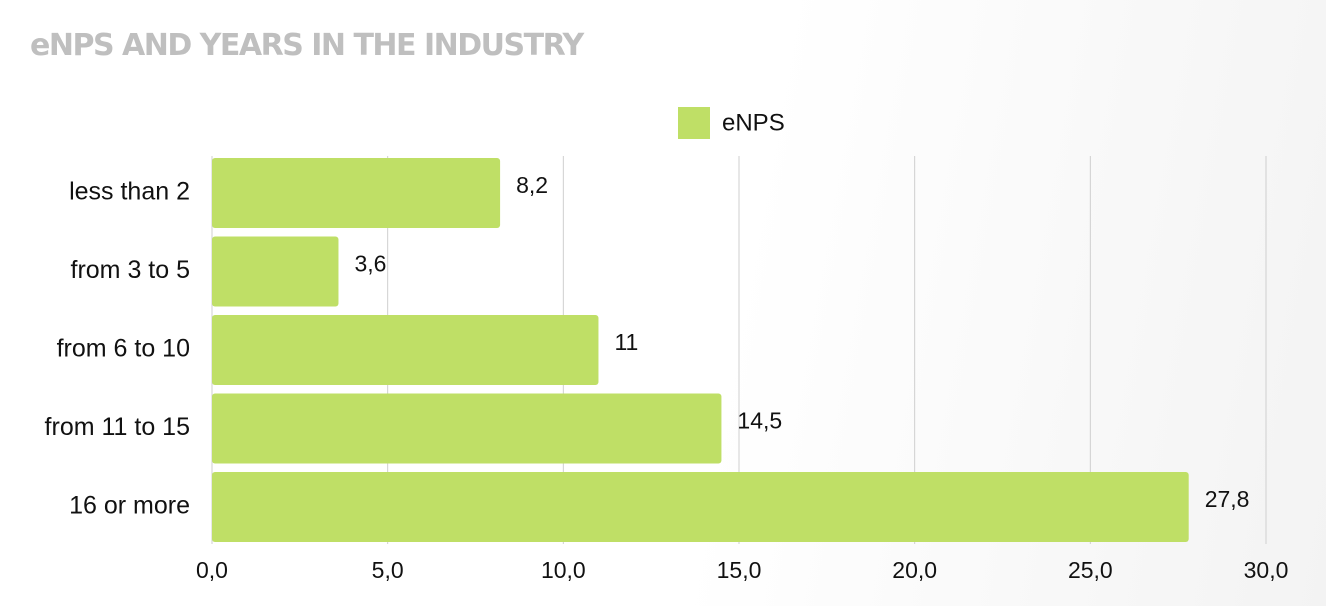 The width and height of the screenshot is (1326, 606). I want to click on data-label: 11, so click(626, 342).